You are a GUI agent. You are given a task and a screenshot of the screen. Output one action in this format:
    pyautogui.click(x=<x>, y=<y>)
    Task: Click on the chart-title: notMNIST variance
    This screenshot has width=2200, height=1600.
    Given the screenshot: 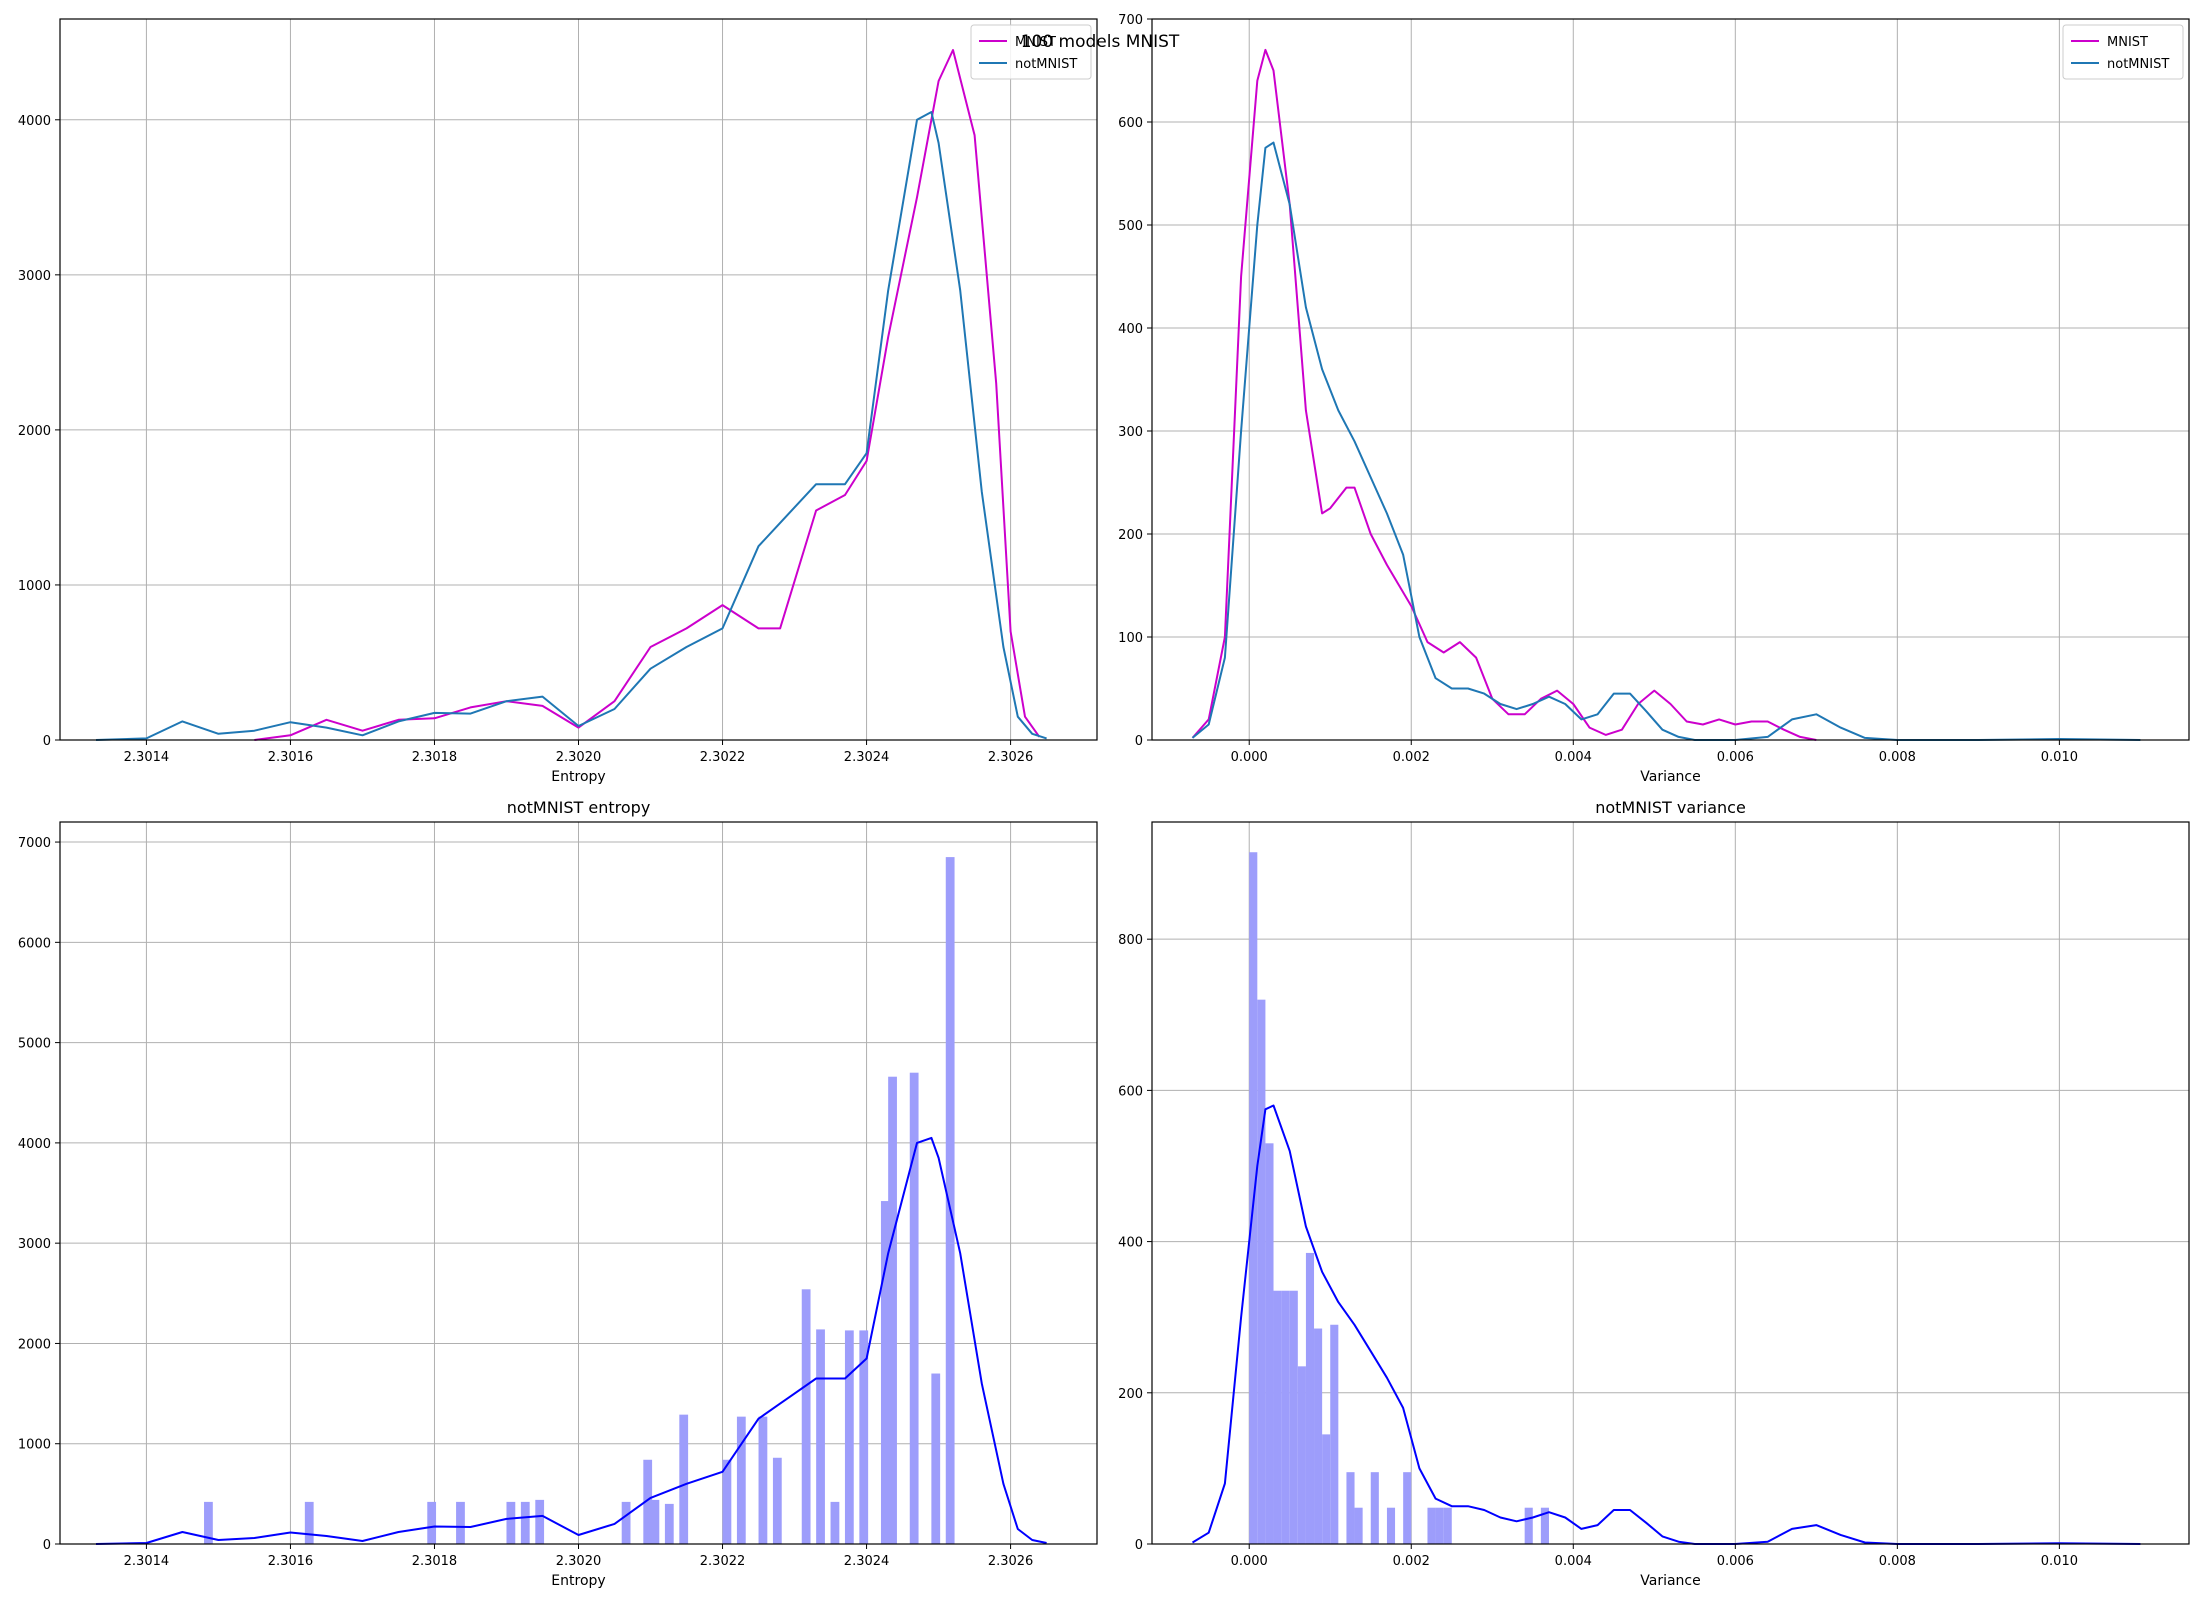 What is the action you would take?
    pyautogui.click(x=1670, y=807)
    